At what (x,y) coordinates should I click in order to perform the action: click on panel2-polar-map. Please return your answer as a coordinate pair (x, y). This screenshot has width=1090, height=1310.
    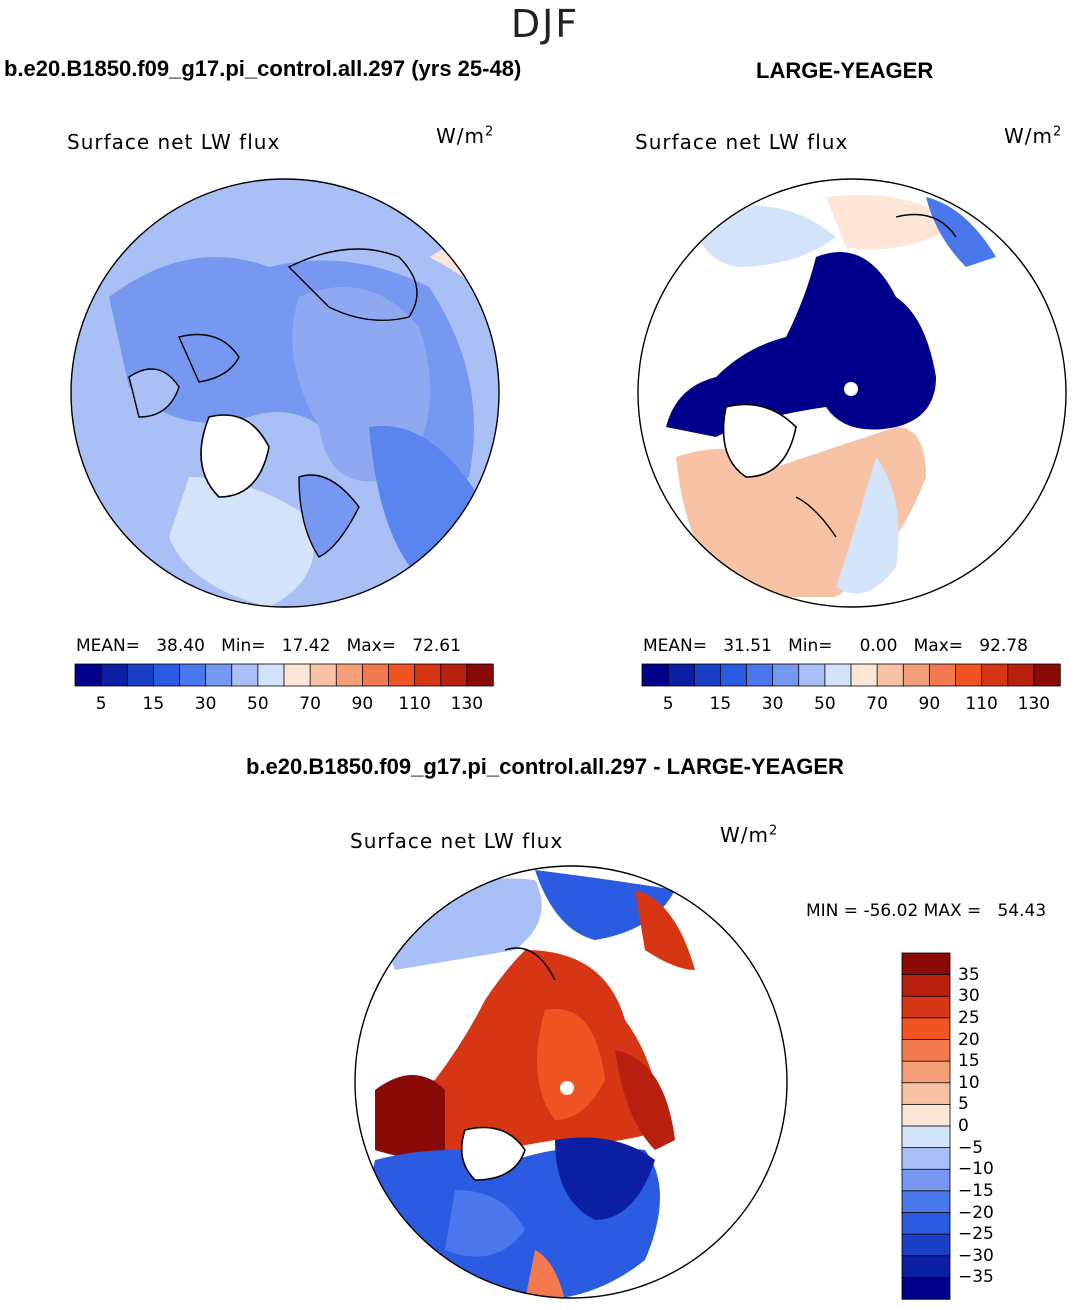
    Looking at the image, I should click on (852, 393).